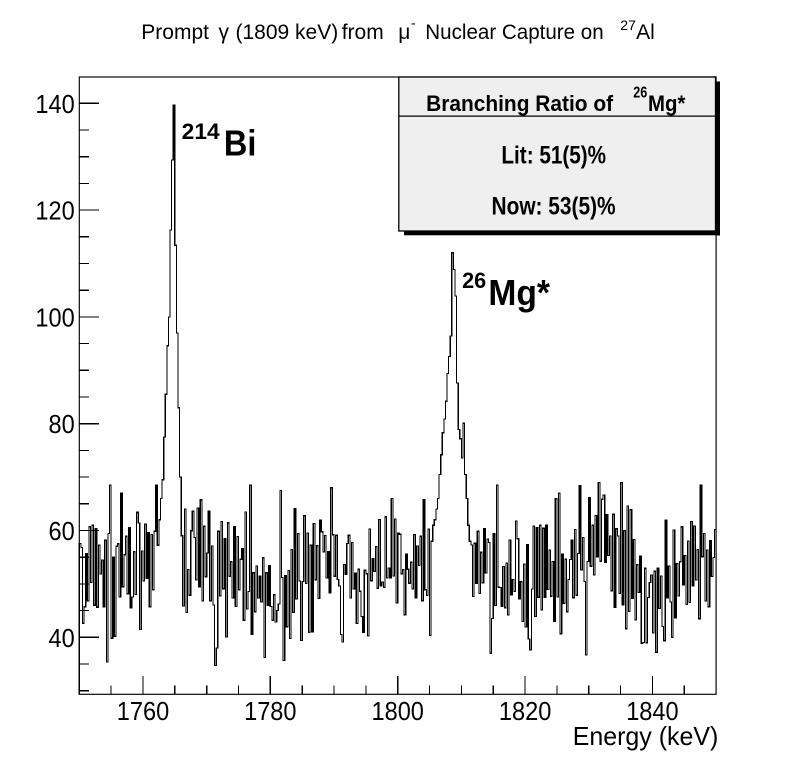 This screenshot has height=772, width=796. What do you see at coordinates (520, 103) in the screenshot?
I see `svg-text: Branching Ratio of` at bounding box center [520, 103].